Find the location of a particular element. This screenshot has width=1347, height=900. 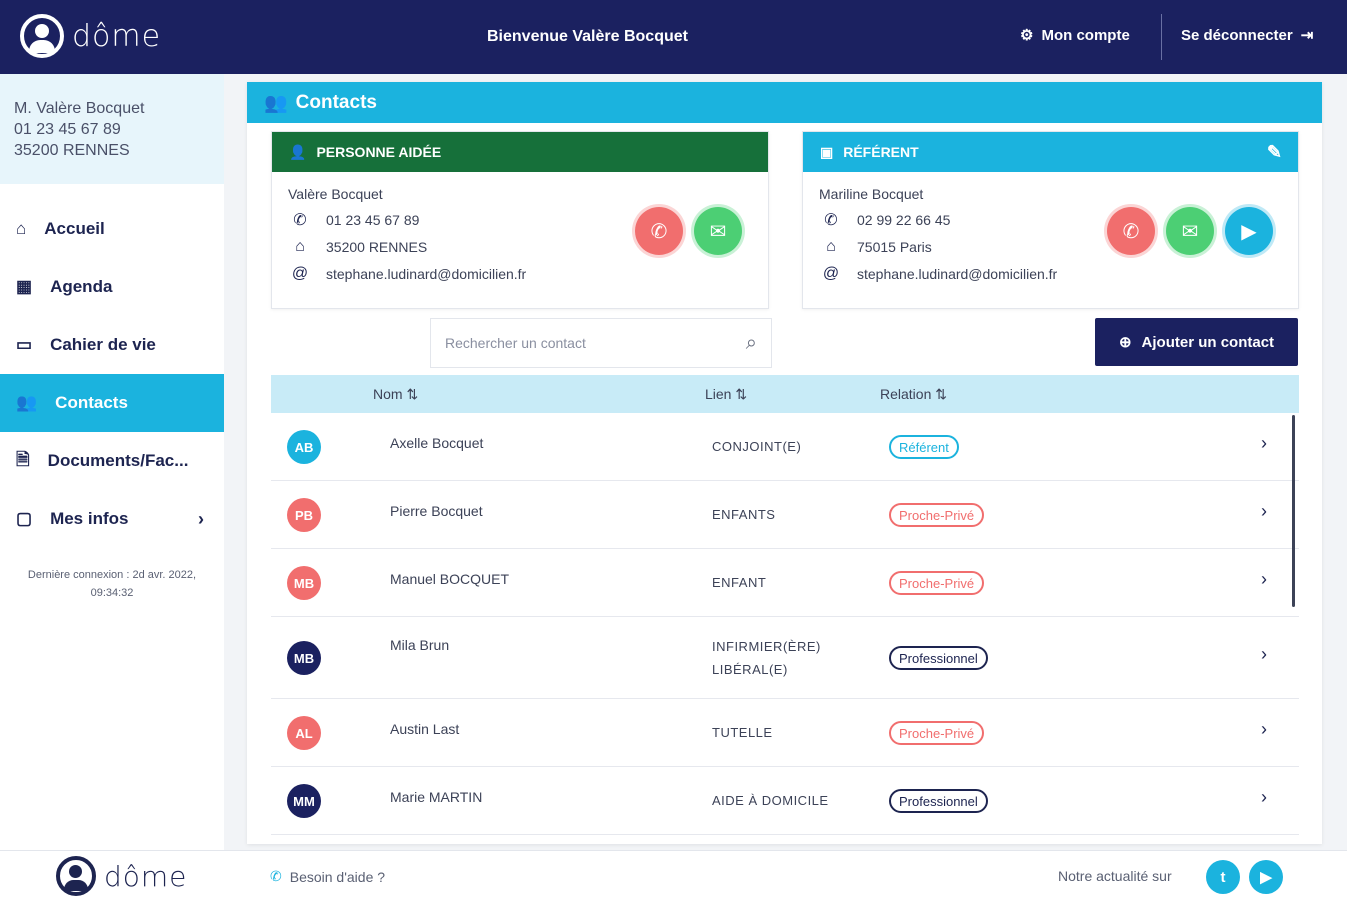

sort-link-header: Lien ⇅ is located at coordinates (726, 394).